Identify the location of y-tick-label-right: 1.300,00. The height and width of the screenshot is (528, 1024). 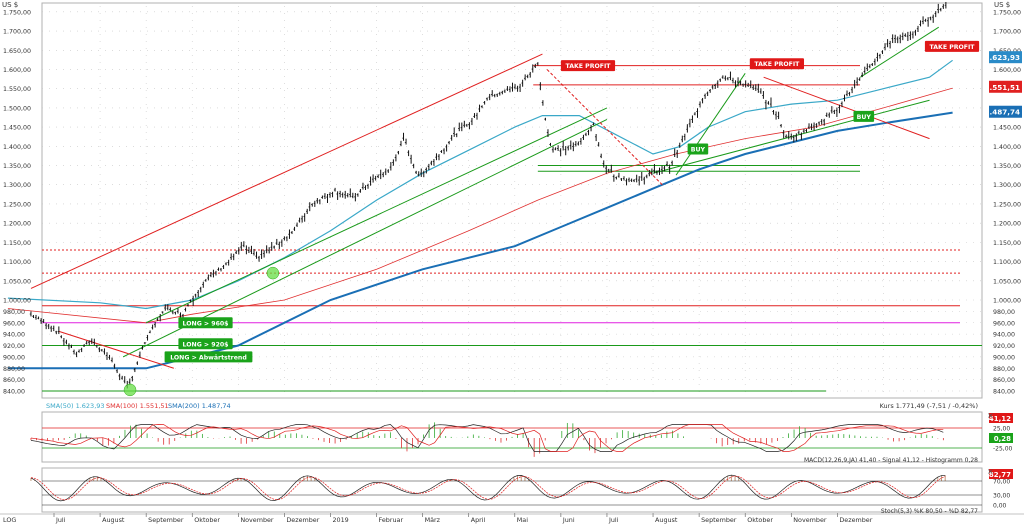
(1007, 185).